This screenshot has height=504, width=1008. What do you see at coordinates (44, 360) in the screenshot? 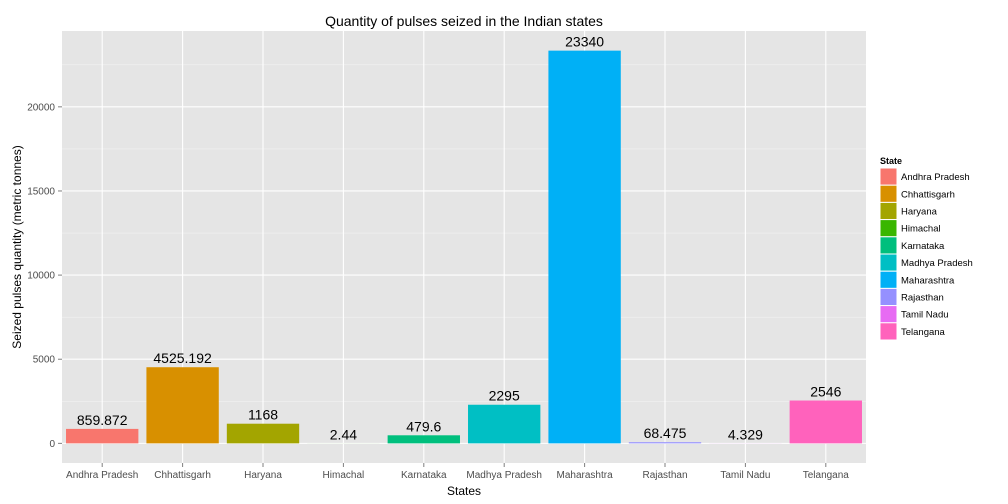
I see `y-tick-label: 5000` at bounding box center [44, 360].